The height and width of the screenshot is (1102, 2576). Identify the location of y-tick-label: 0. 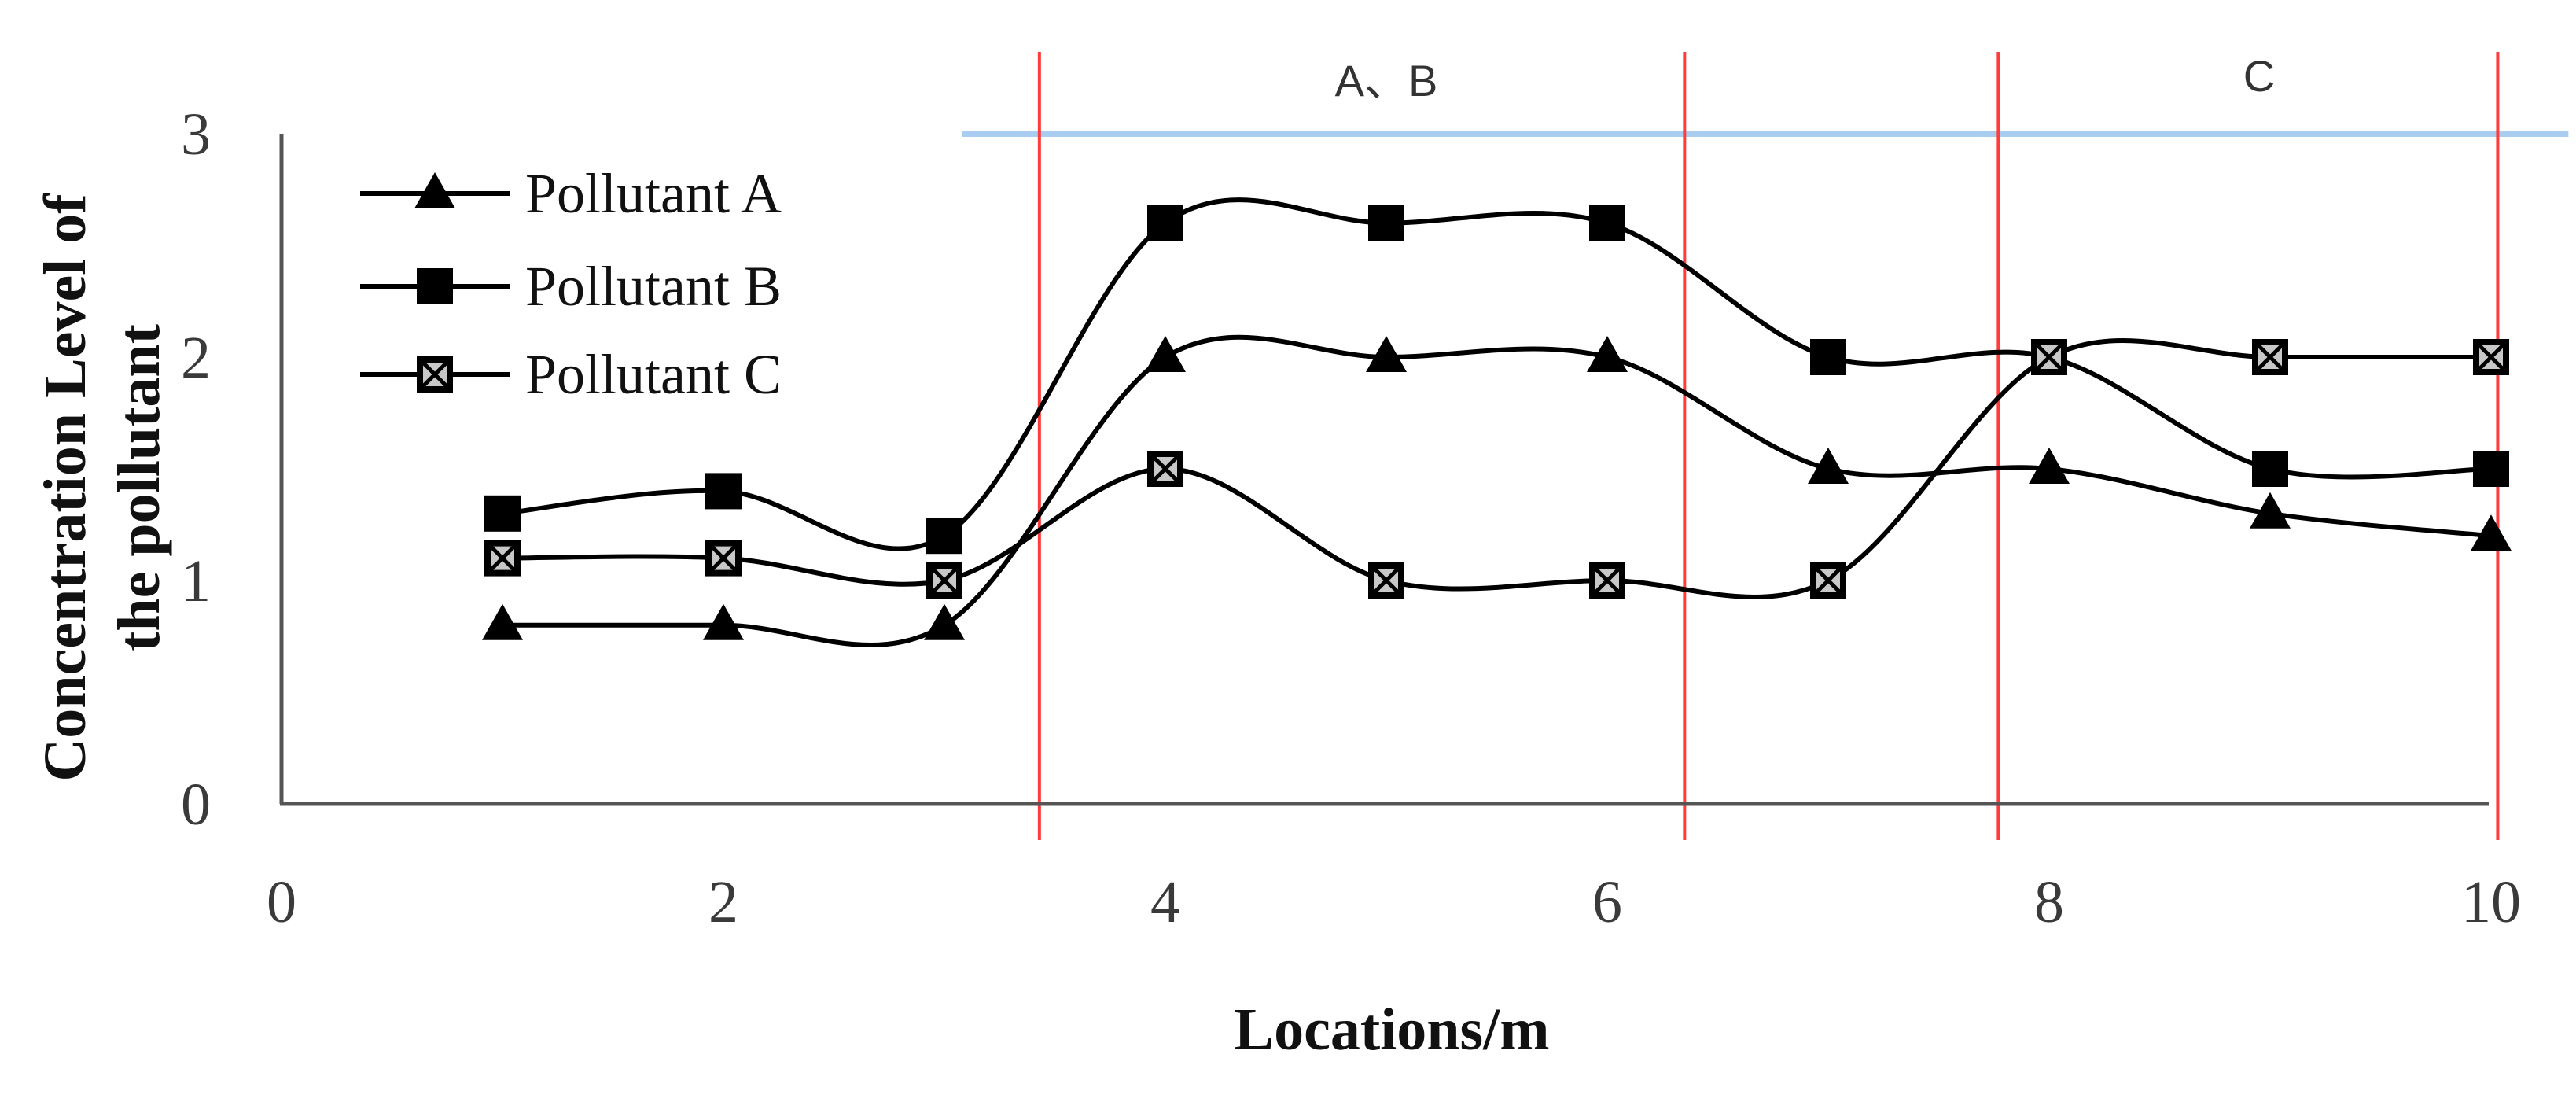
(196, 805).